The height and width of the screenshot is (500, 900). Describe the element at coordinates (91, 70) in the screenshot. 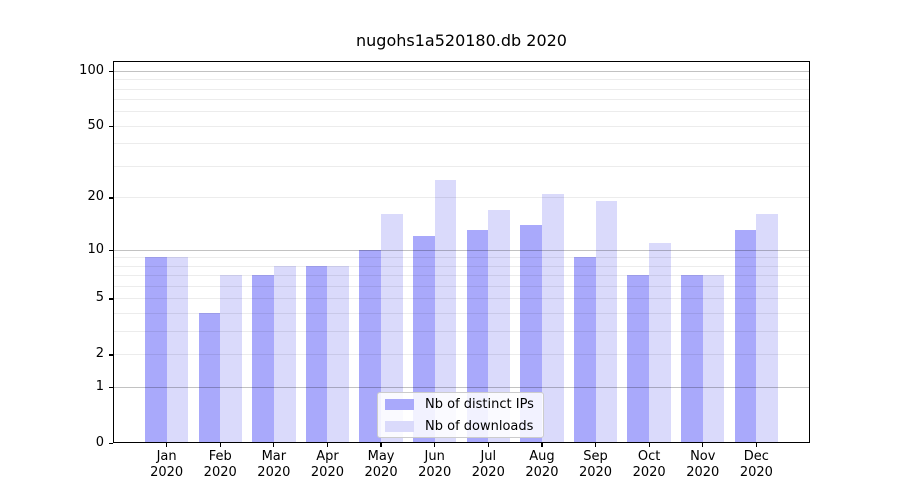

I see `y-axis-tick-label: 100` at that location.